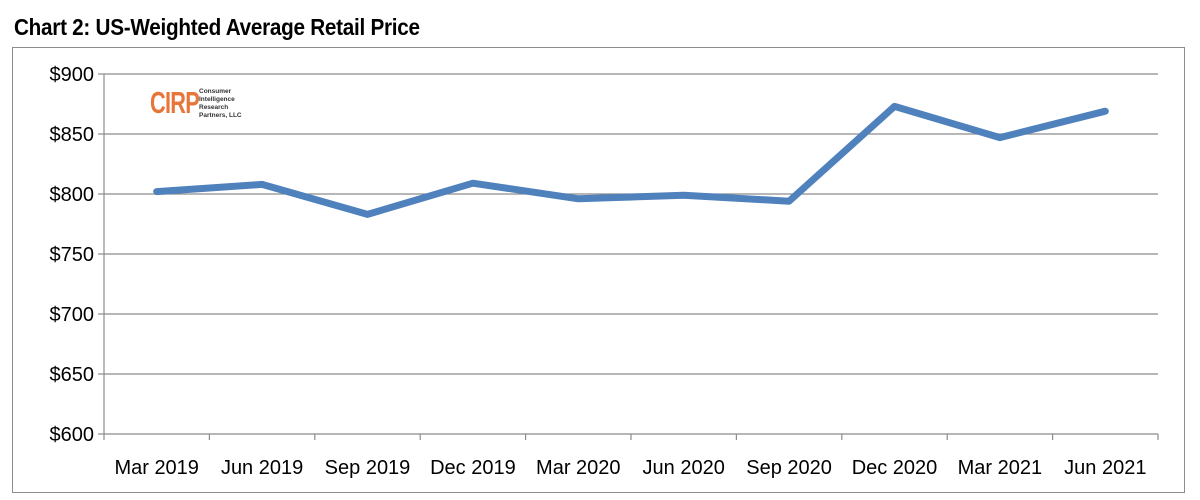 Image resolution: width=1200 pixels, height=500 pixels. I want to click on x-tick-label: Dec 2020, so click(895, 468).